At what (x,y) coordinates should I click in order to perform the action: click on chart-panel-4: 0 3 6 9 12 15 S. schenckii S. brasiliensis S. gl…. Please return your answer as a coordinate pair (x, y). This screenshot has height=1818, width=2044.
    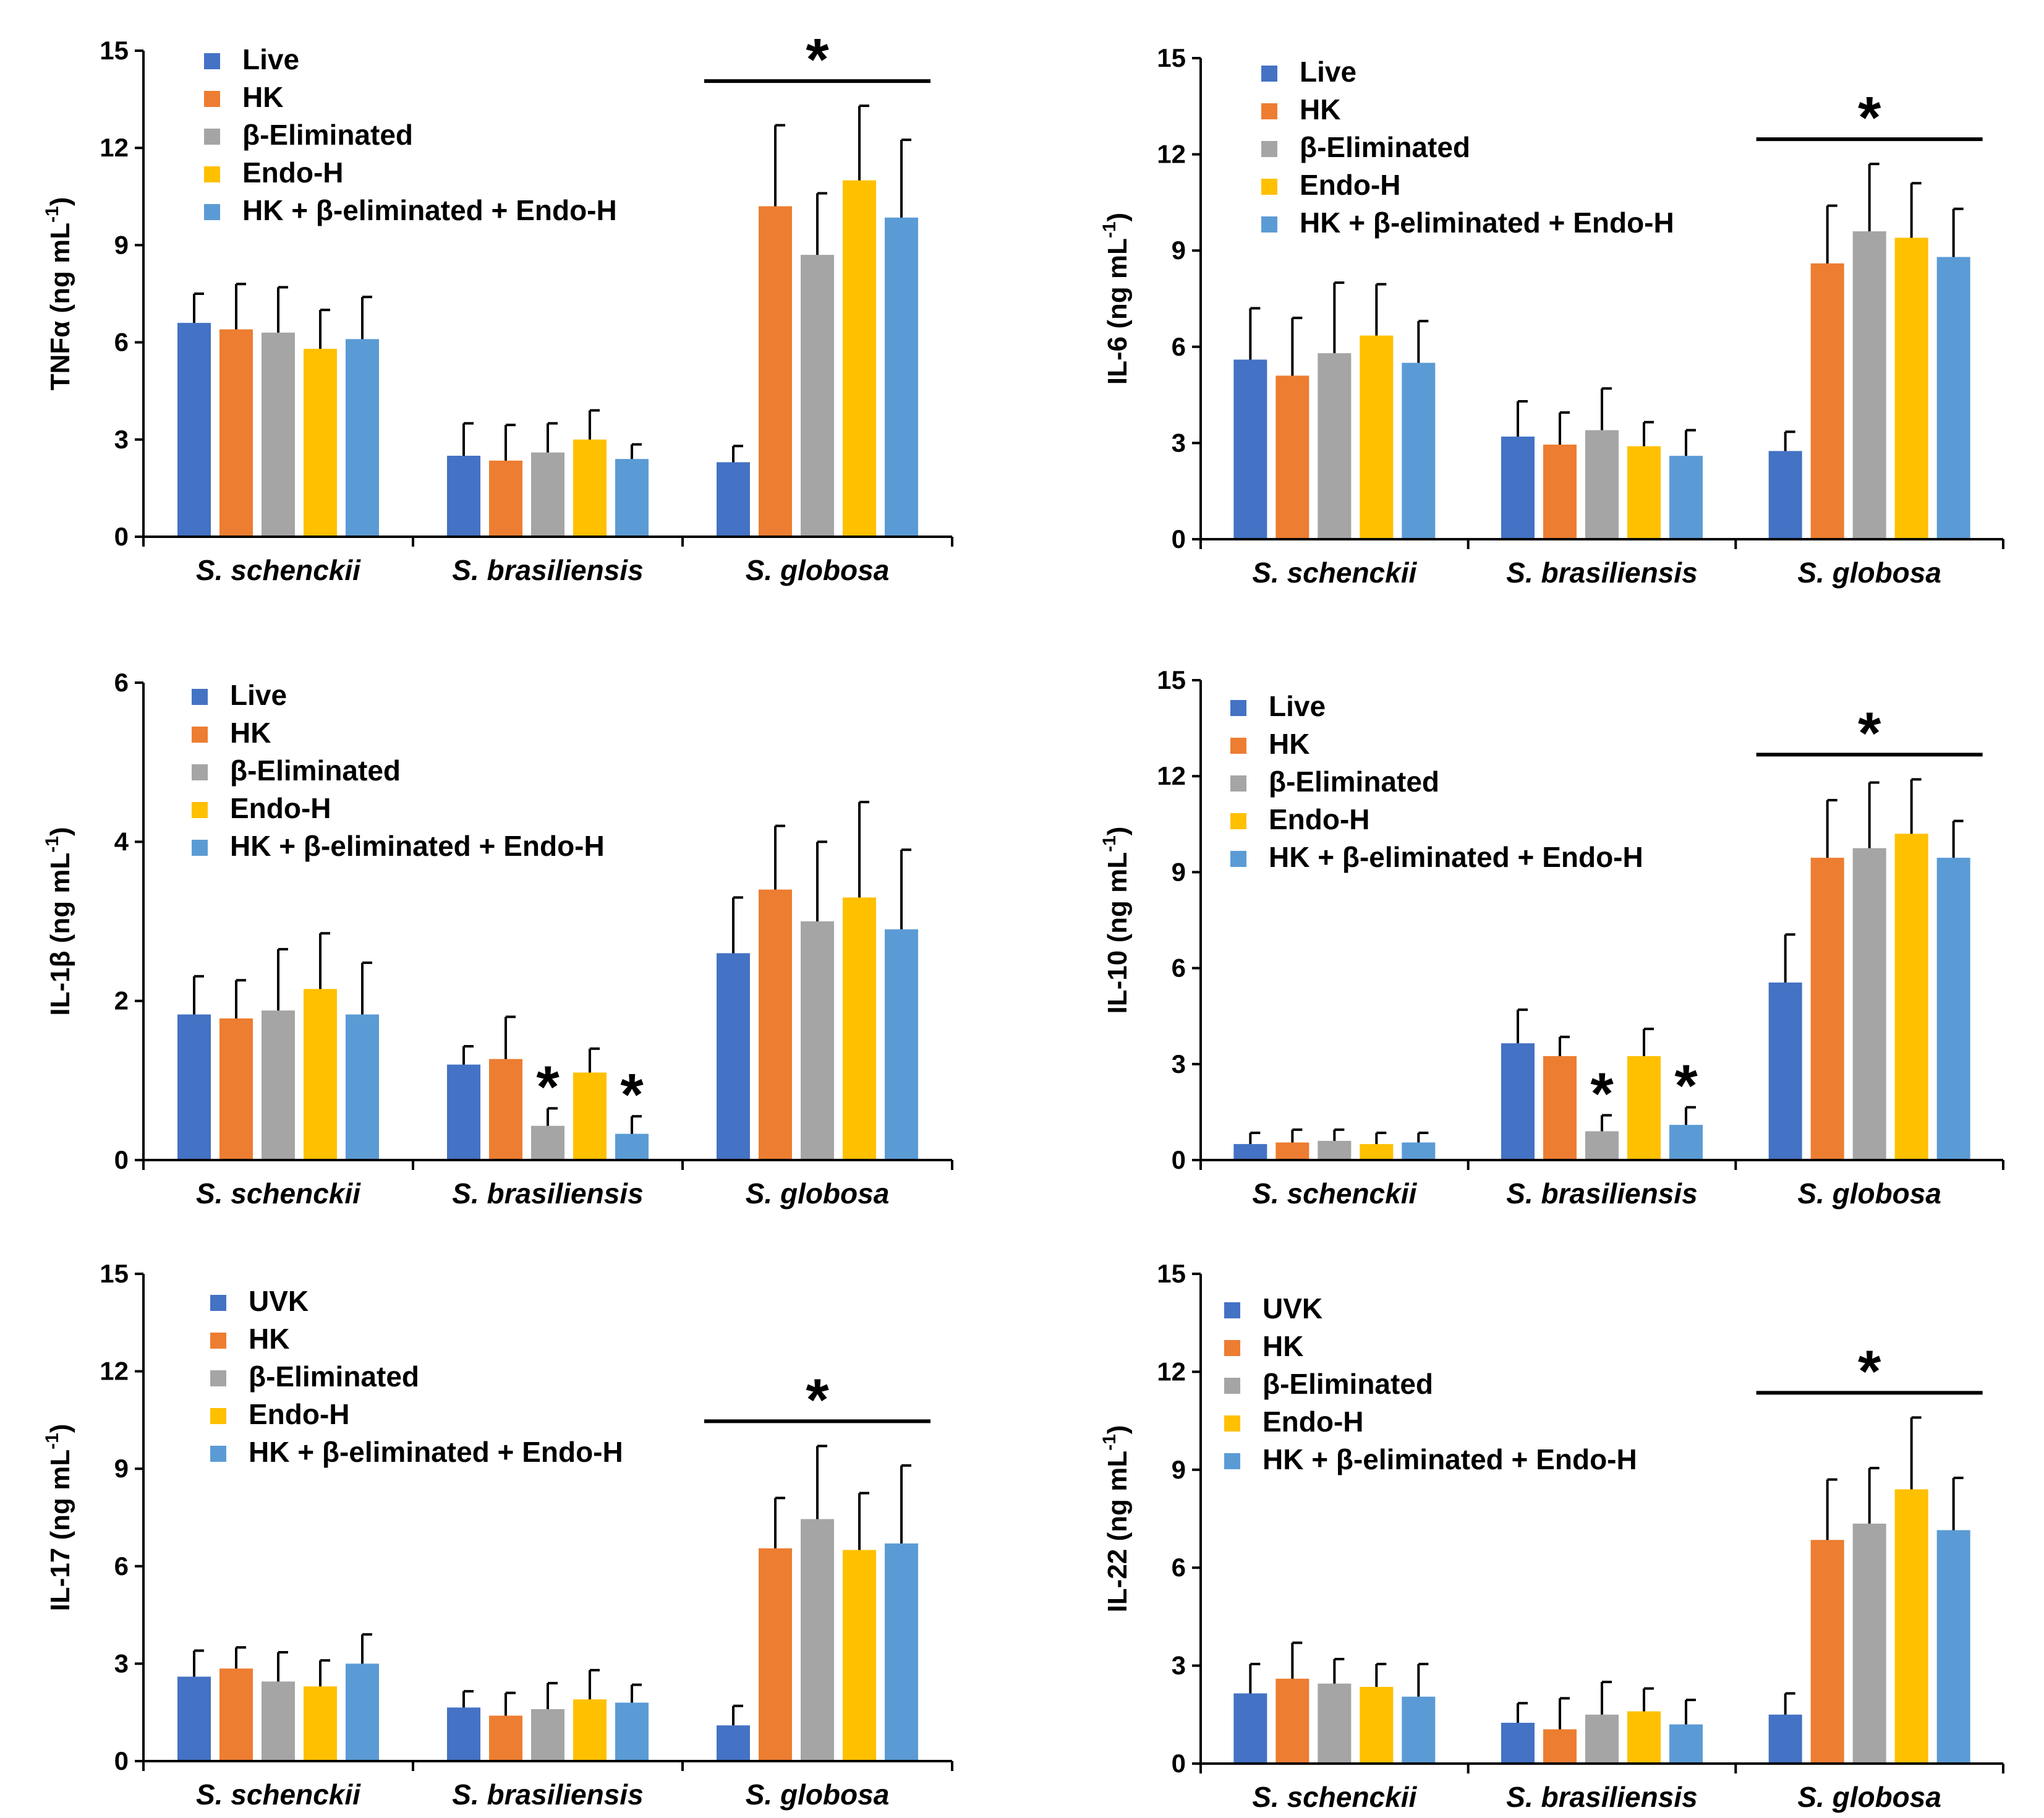
    Looking at the image, I should click on (1551, 937).